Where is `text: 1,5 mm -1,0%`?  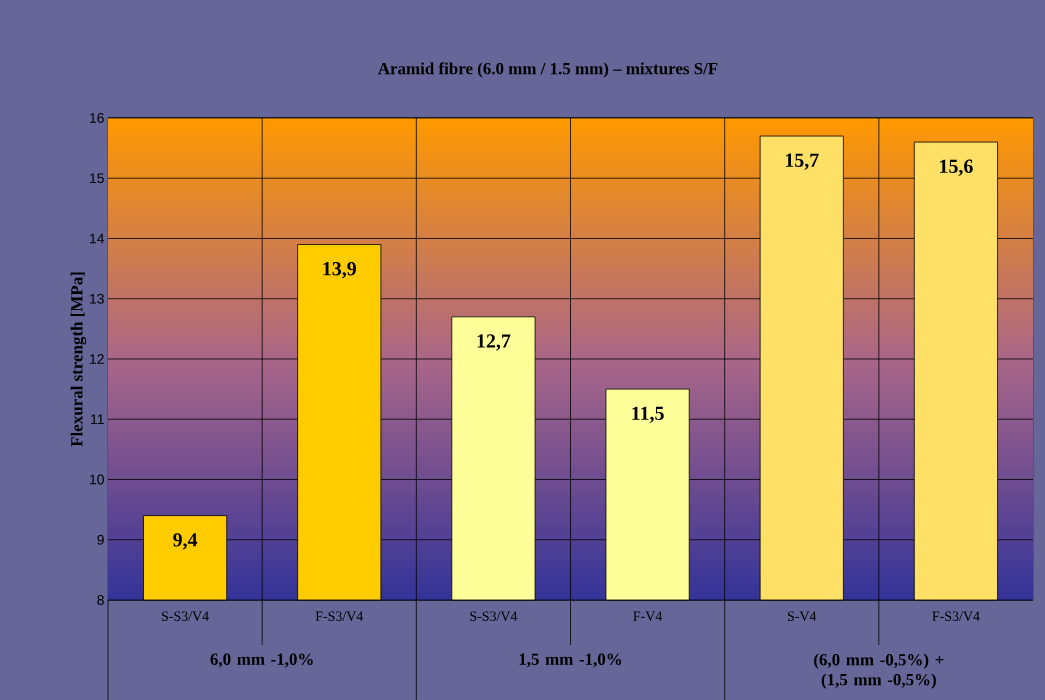
text: 1,5 mm -1,0% is located at coordinates (570, 660).